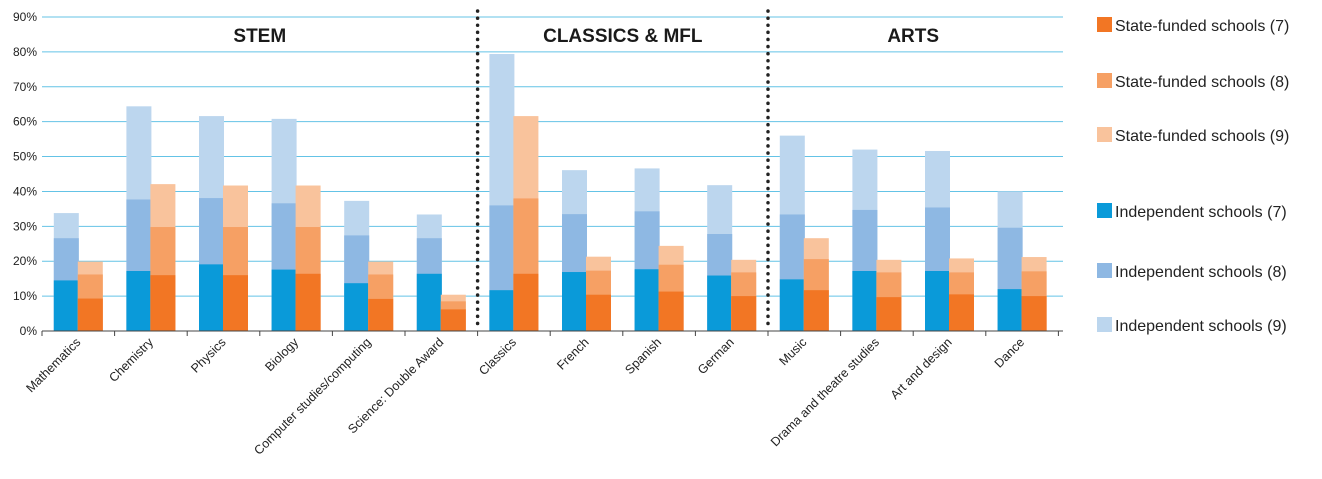 The height and width of the screenshot is (479, 1322). I want to click on x-category-label: Physics, so click(208, 355).